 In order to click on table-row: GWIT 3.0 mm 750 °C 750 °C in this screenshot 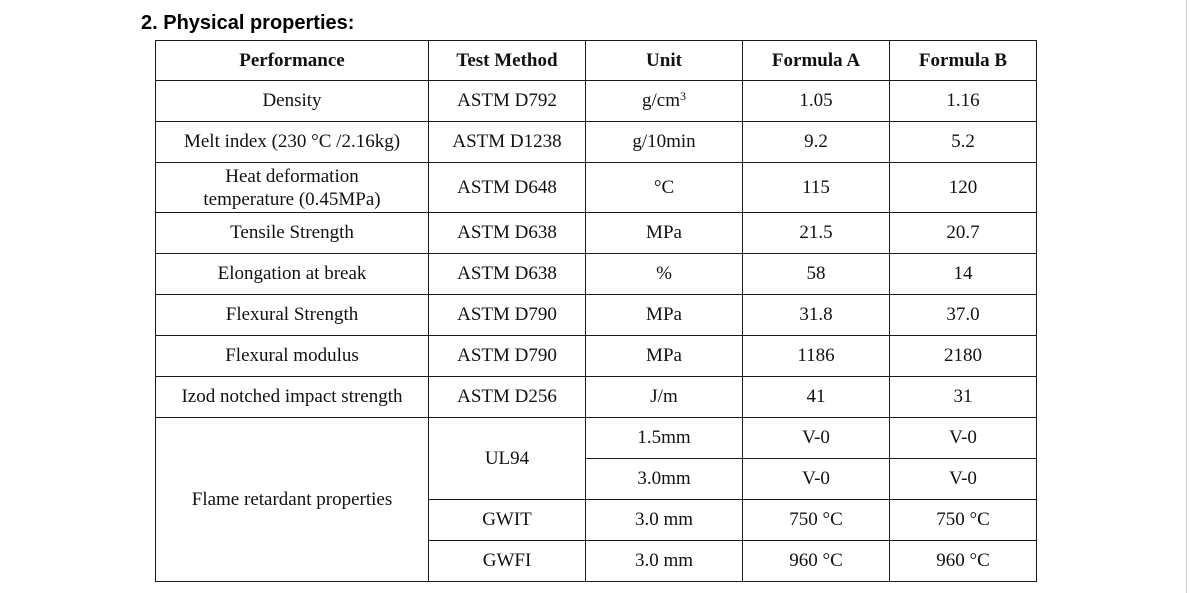, I will do `click(596, 520)`.